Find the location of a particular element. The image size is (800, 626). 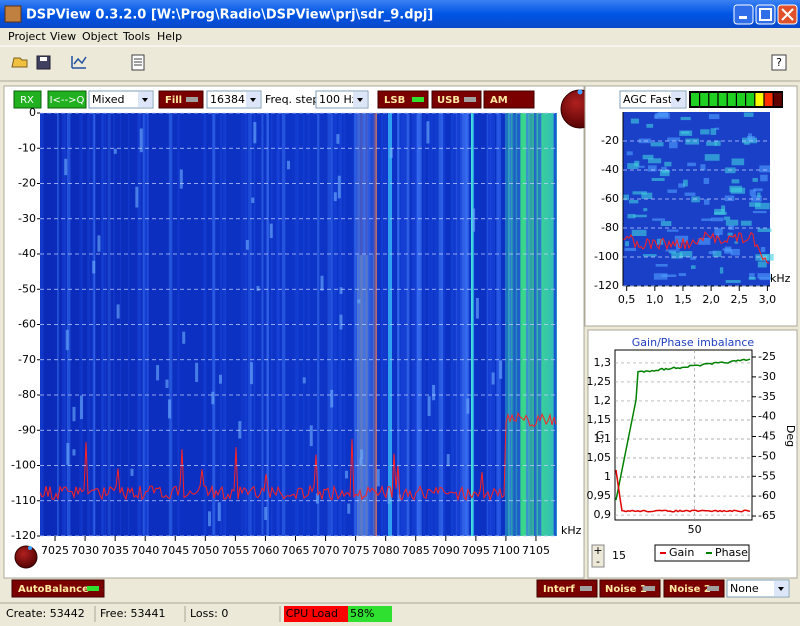

am-button is located at coordinates (509, 99).